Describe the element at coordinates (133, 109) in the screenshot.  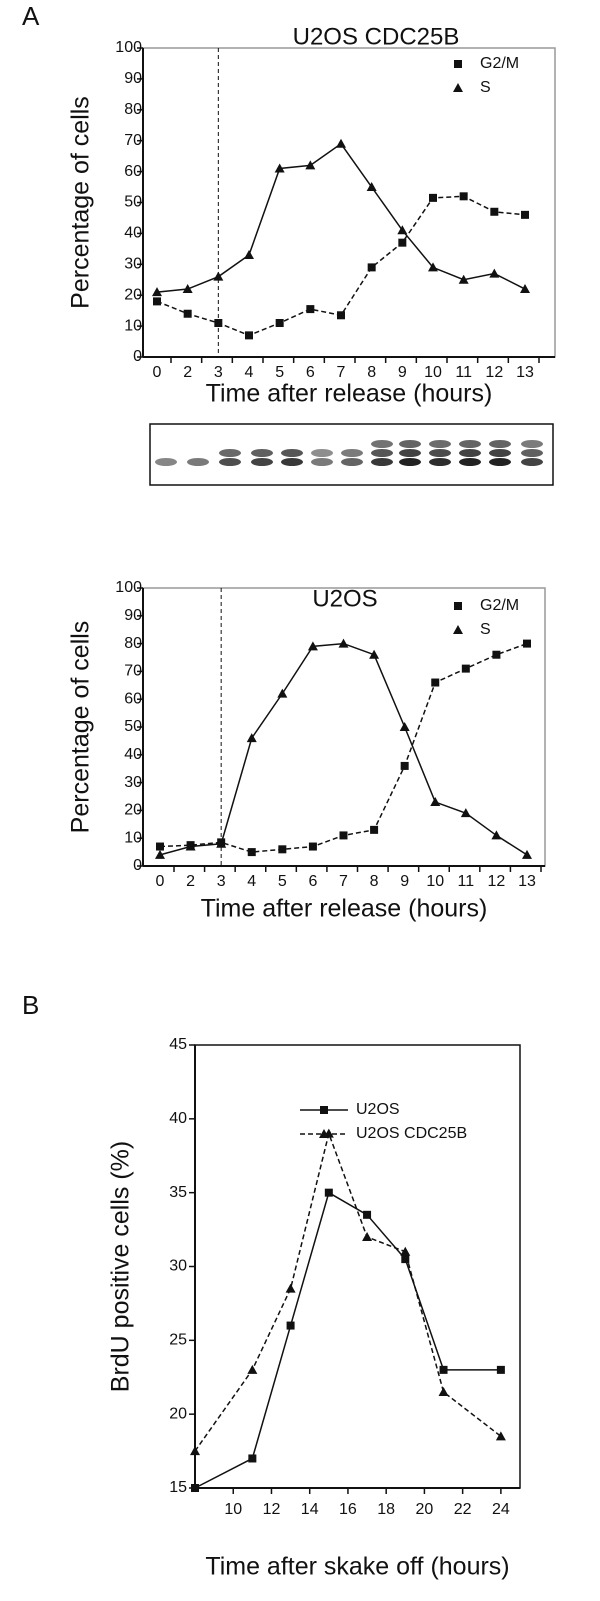
I see `y-tick-label: 80` at that location.